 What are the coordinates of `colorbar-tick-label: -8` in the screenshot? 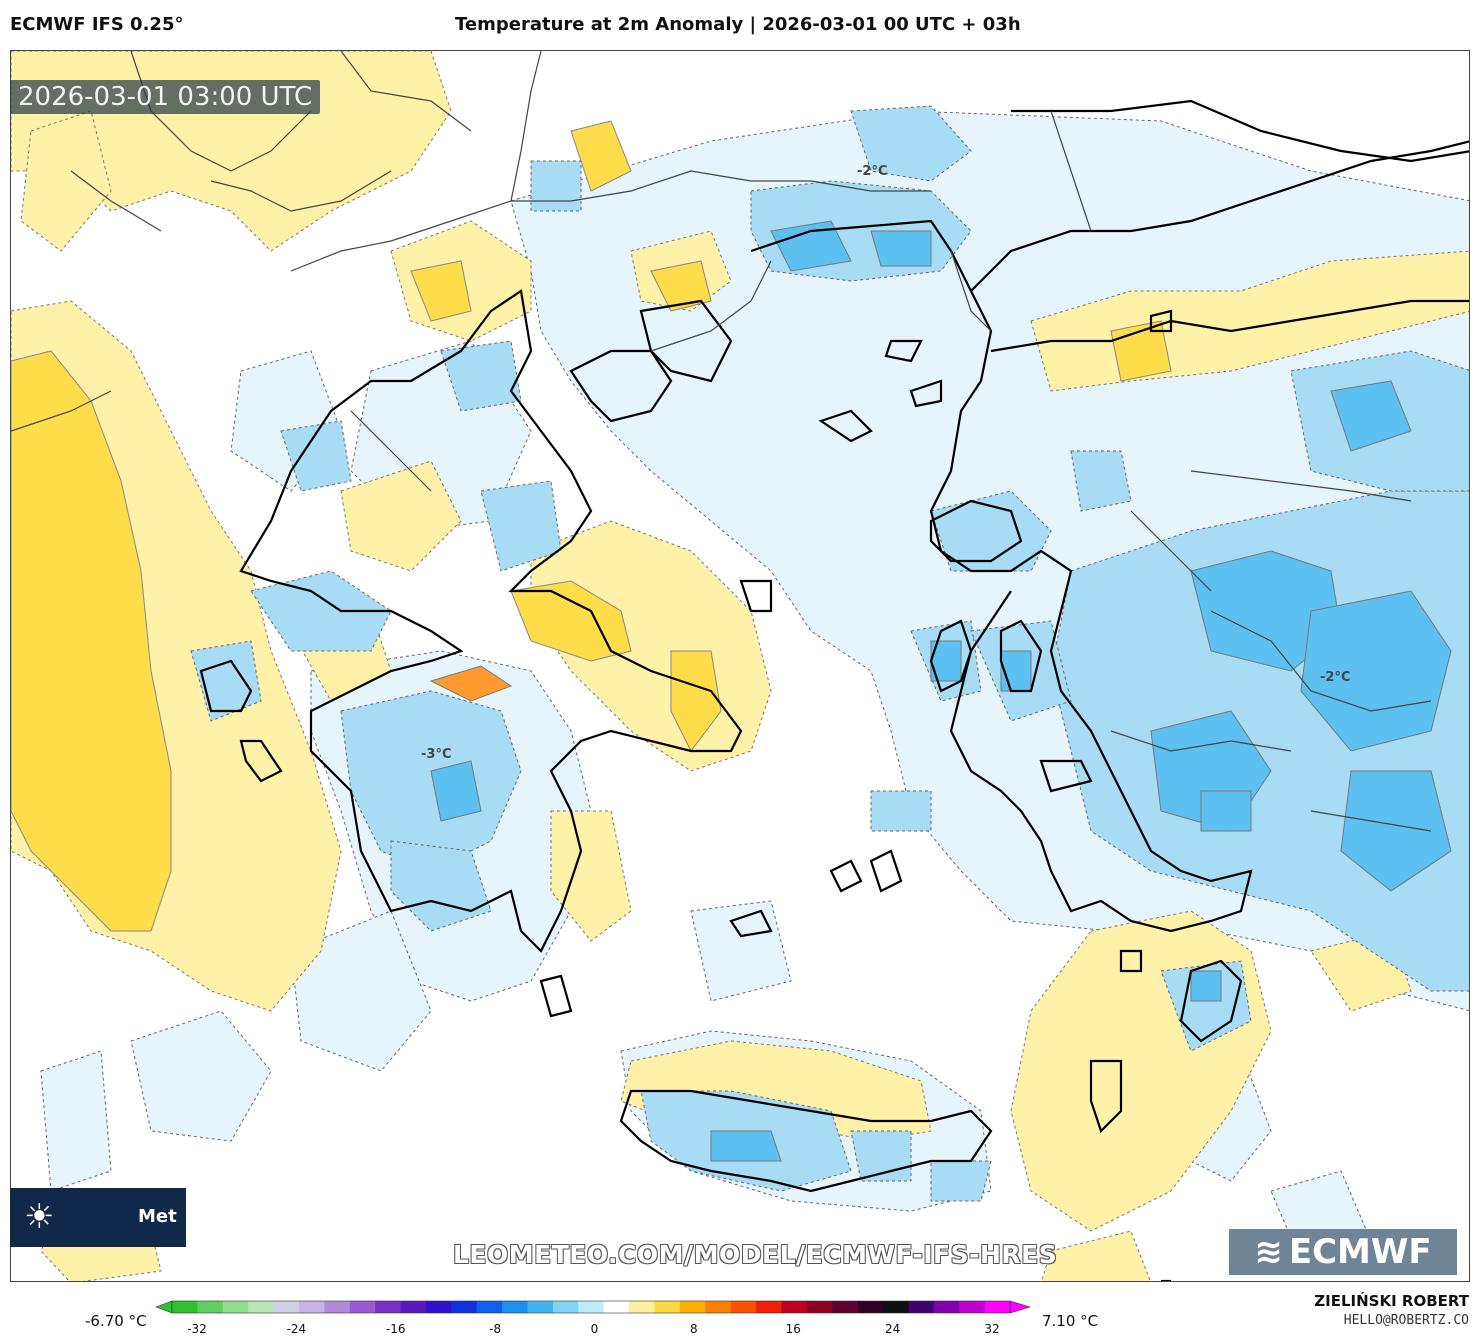 It's located at (495, 1329).